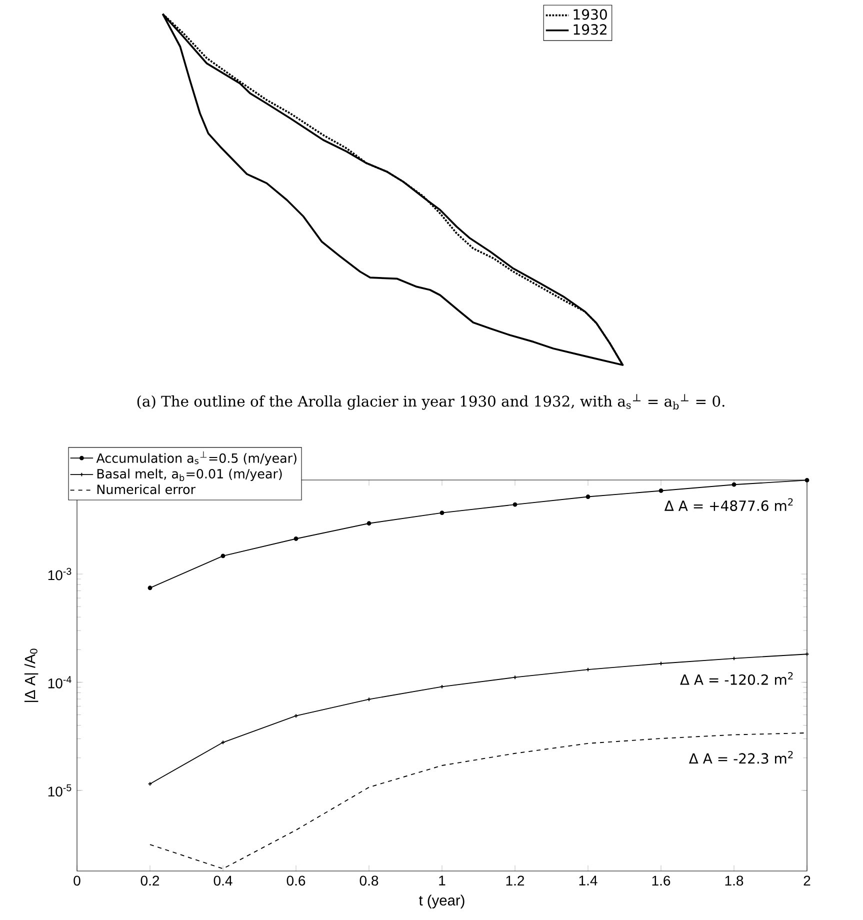 This screenshot has width=863, height=920. Describe the element at coordinates (223, 881) in the screenshot. I see `x-tick-label: 0.4` at that location.